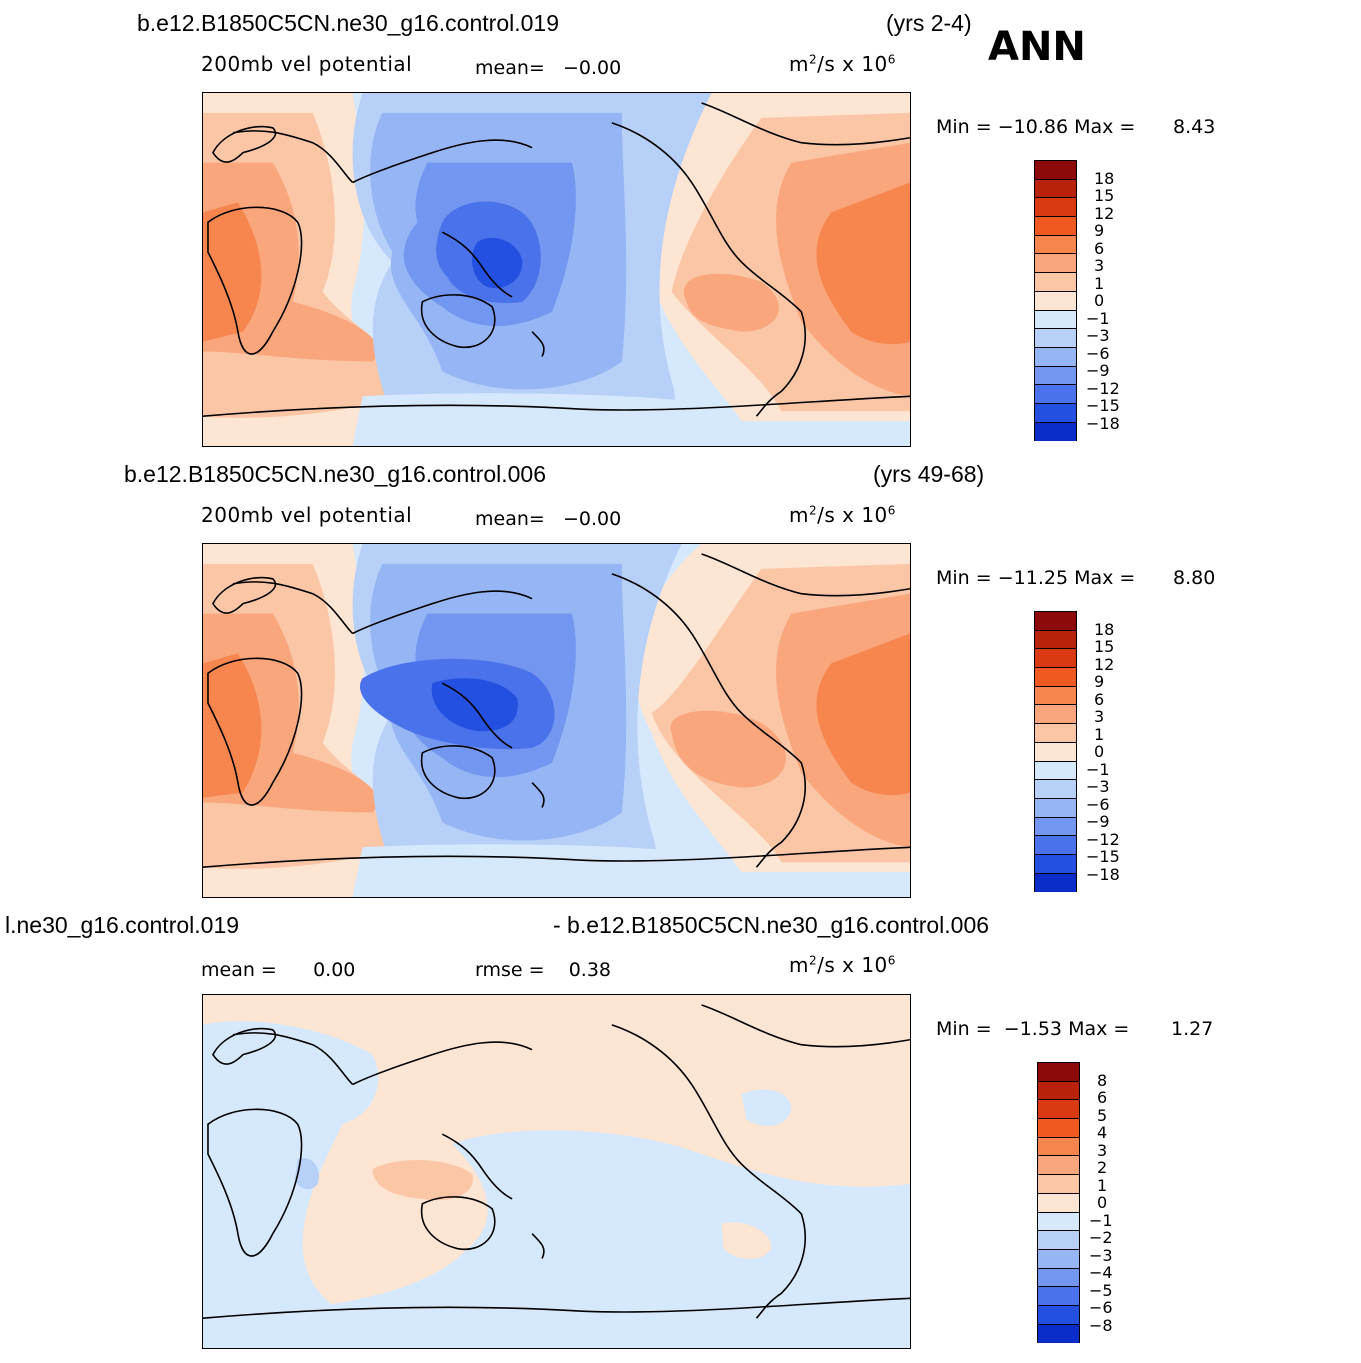 The height and width of the screenshot is (1363, 1361). I want to click on case-title-1: b.e12.B1850C5CN.ne30_g16.control.019, so click(348, 23).